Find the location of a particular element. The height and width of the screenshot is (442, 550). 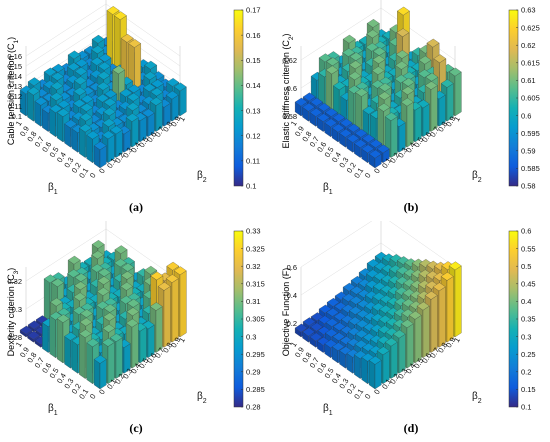

panel-caption-b: (b) is located at coordinates (411, 207).